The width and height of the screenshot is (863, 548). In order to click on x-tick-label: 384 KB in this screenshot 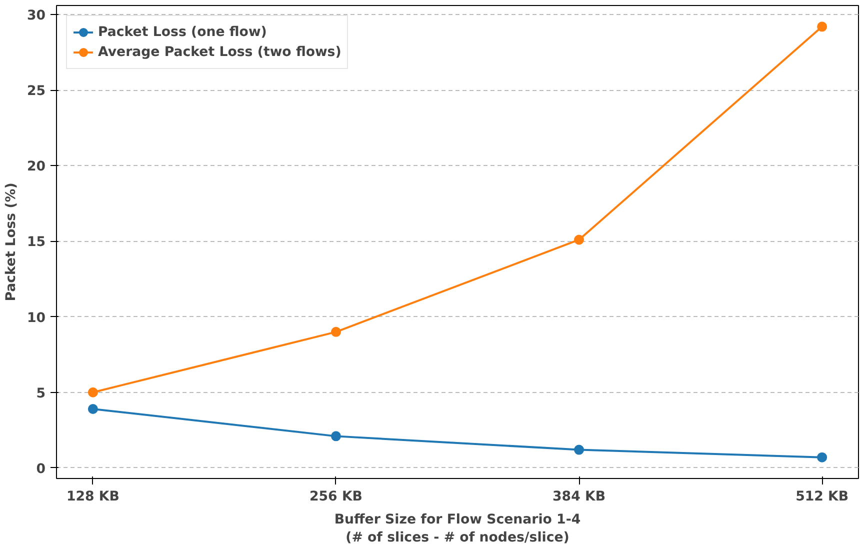, I will do `click(579, 497)`.